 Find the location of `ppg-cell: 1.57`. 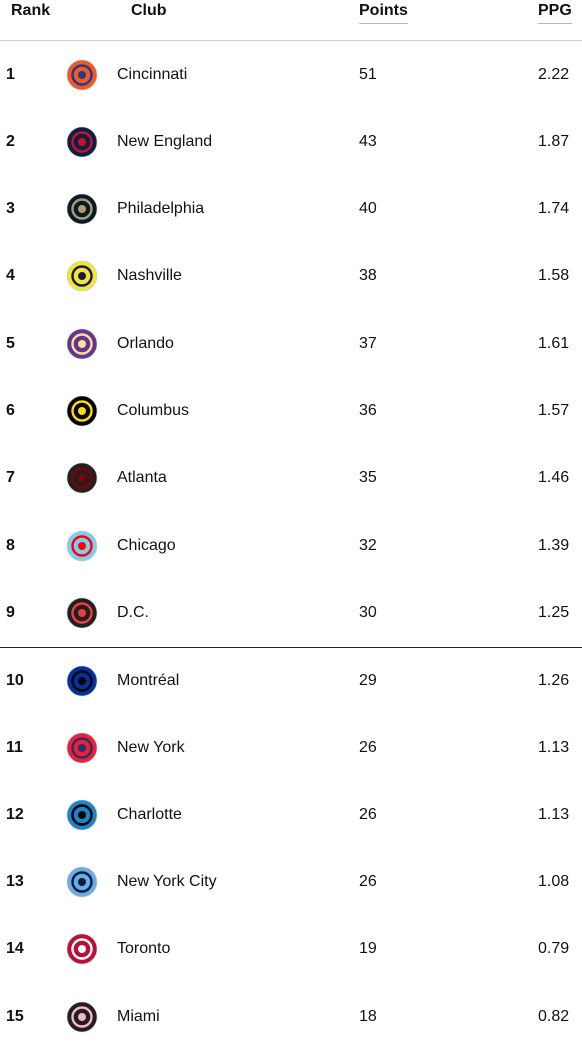

ppg-cell: 1.57 is located at coordinates (554, 410).